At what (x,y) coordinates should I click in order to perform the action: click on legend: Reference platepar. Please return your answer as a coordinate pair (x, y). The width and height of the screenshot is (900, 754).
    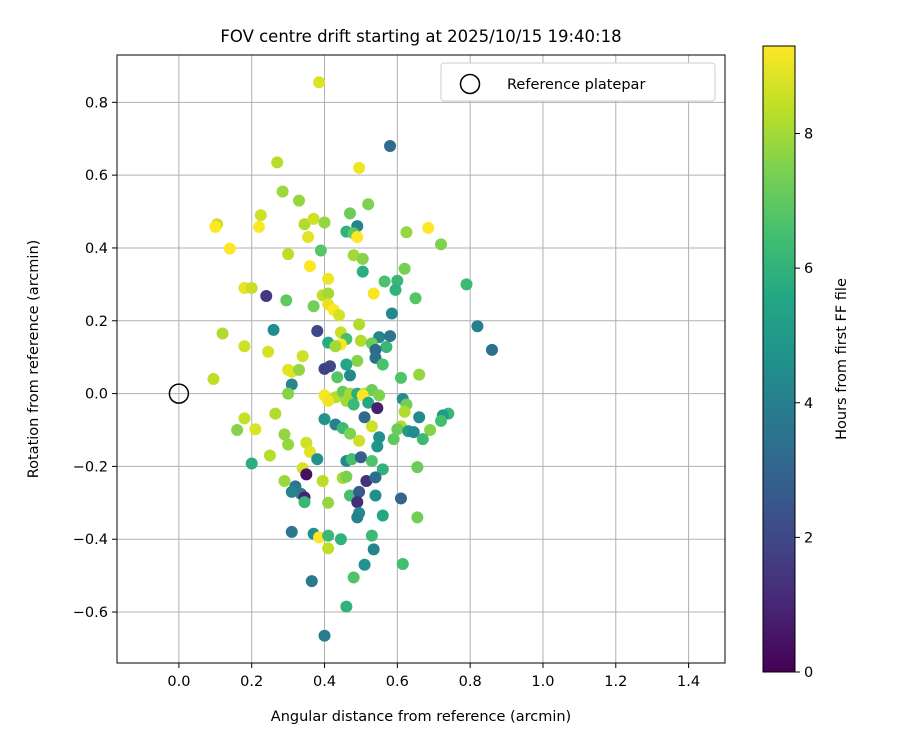
    Looking at the image, I should click on (578, 82).